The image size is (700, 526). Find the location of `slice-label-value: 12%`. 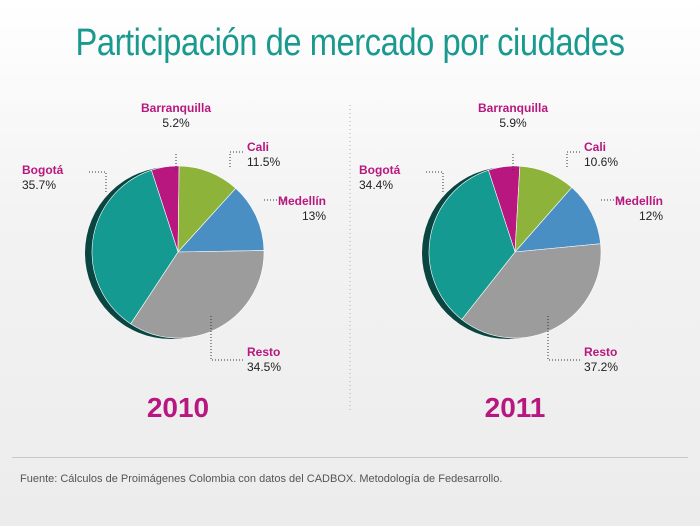

slice-label-value: 12% is located at coordinates (651, 216).